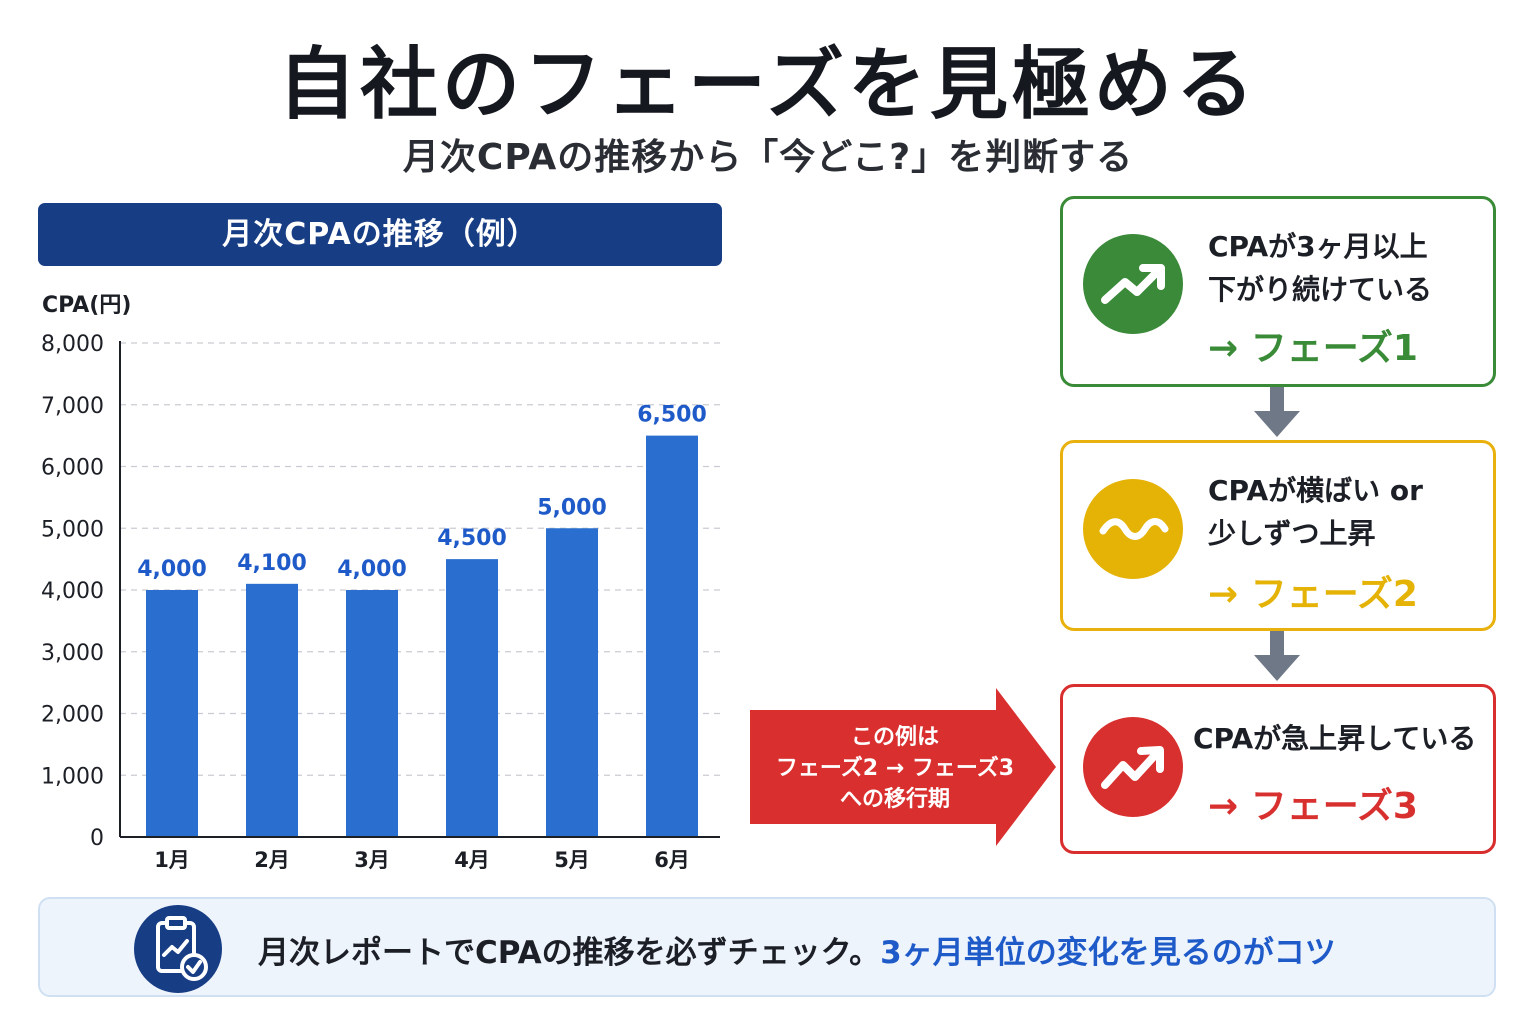  Describe the element at coordinates (895, 768) in the screenshot. I see `callout-text: この例は フェーズ2 → フェーズ3 への移行期` at that location.